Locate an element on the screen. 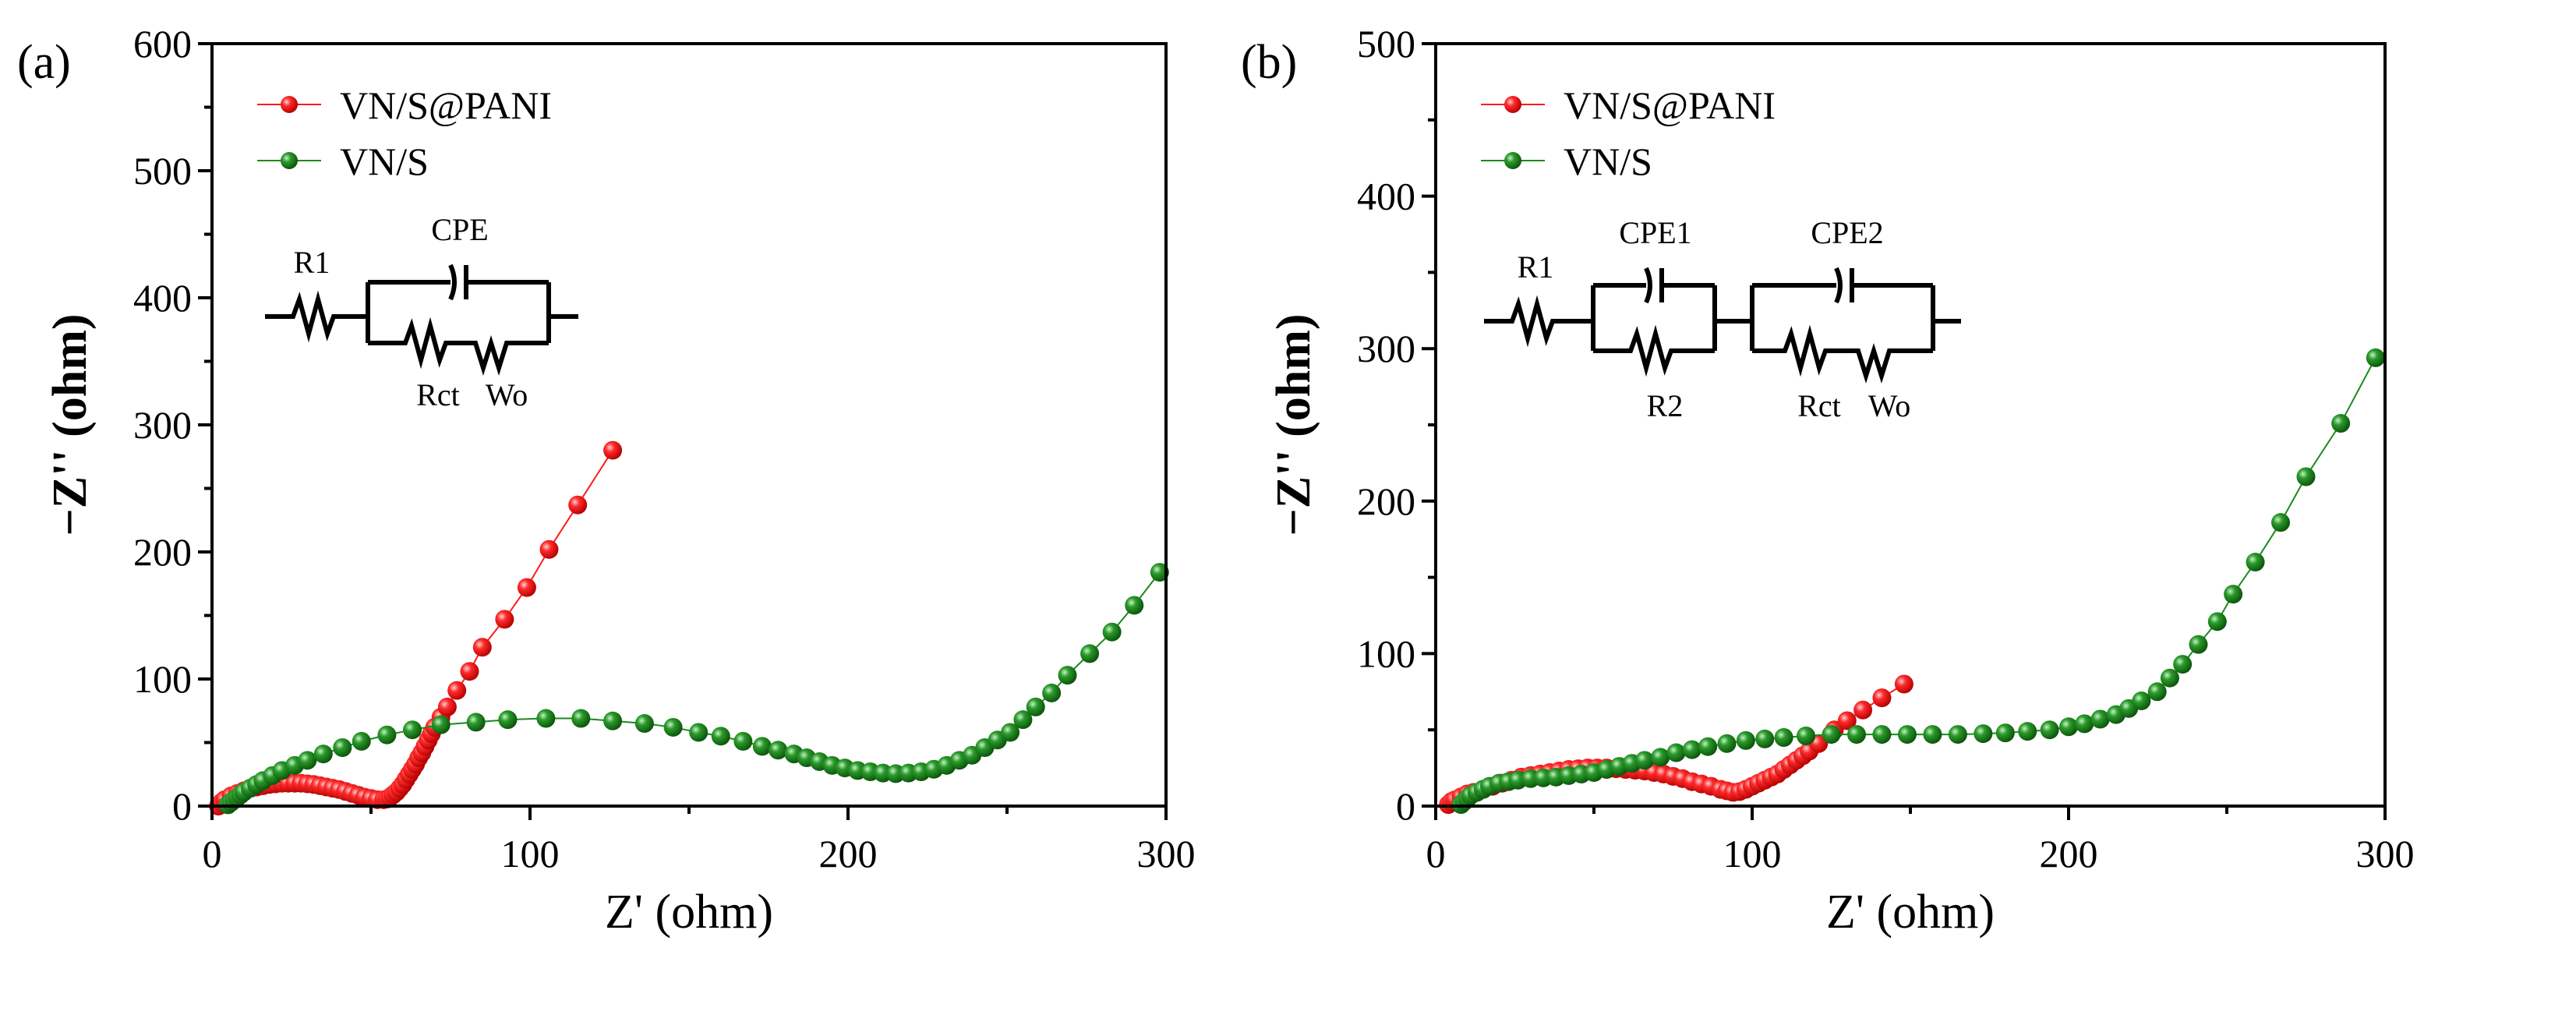  equivalent-circuit-inset: R1 CPE Rct Wo is located at coordinates (421, 312).